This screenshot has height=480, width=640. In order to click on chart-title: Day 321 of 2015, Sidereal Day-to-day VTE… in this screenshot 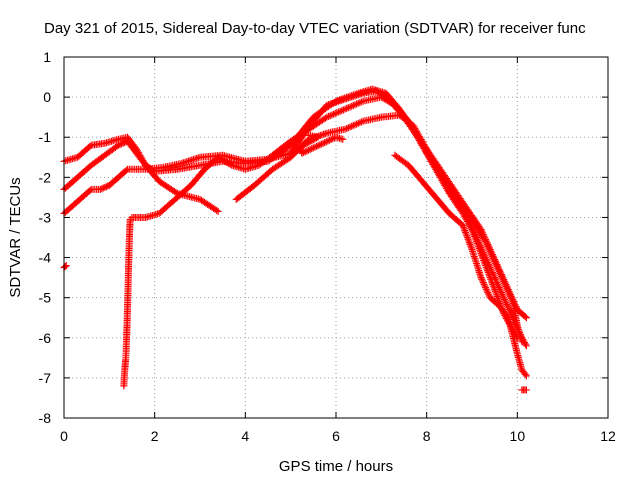, I will do `click(315, 28)`.